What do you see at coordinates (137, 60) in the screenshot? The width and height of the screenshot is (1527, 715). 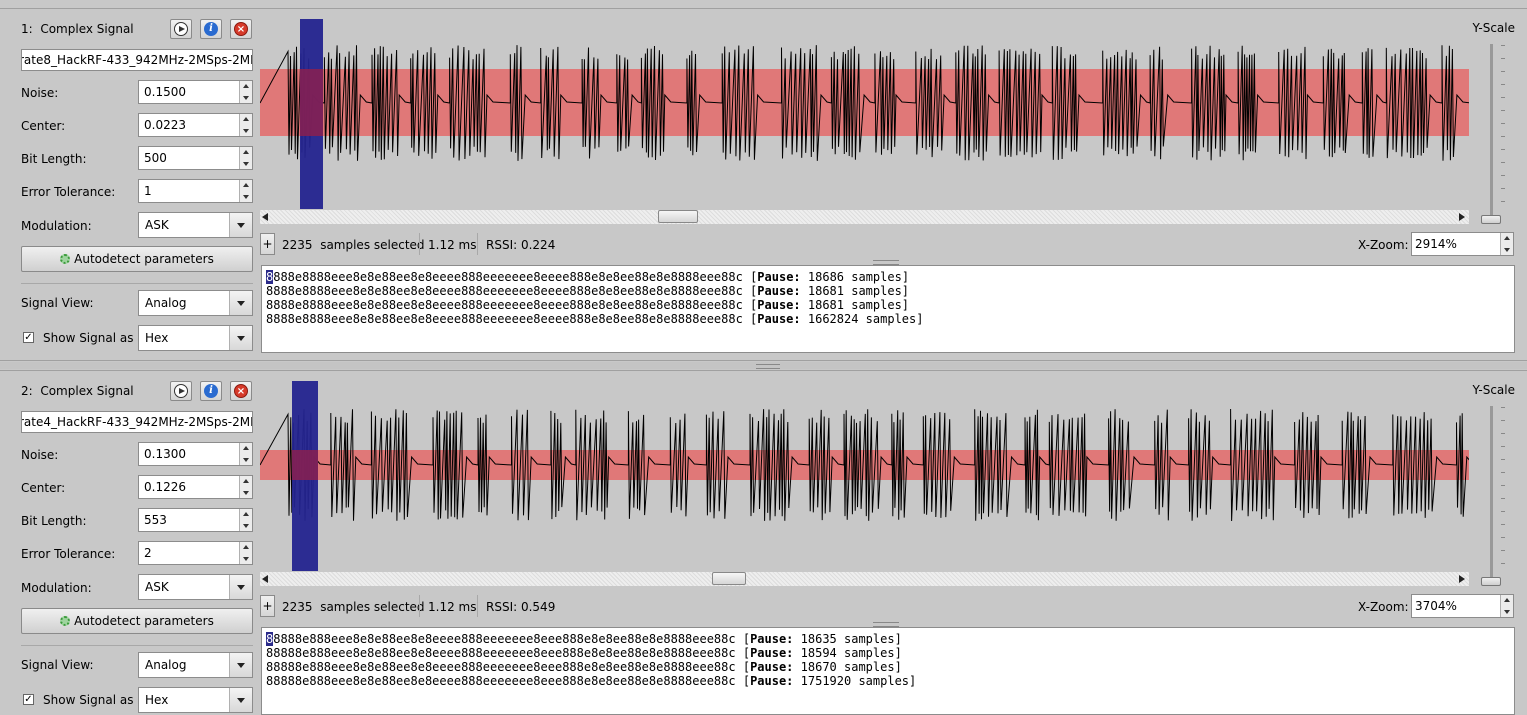 I see `filename-field: rate8_HackRF-433_942MHz-2MSps-2MHz` at bounding box center [137, 60].